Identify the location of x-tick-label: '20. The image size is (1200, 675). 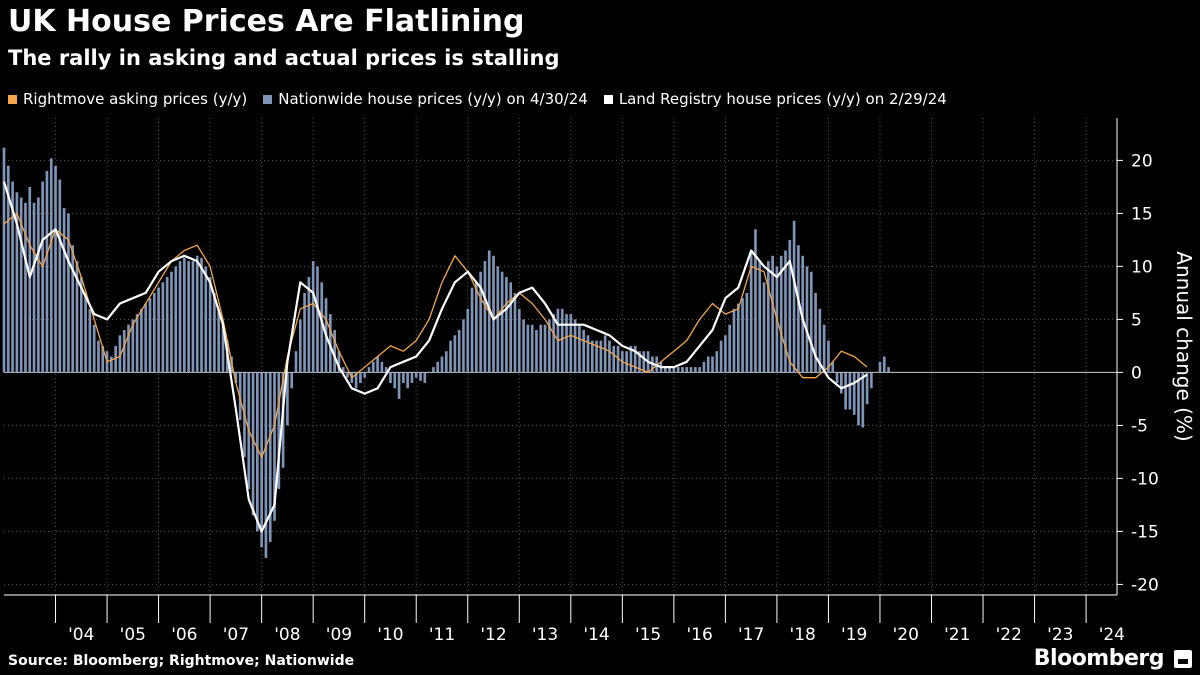
(906, 635).